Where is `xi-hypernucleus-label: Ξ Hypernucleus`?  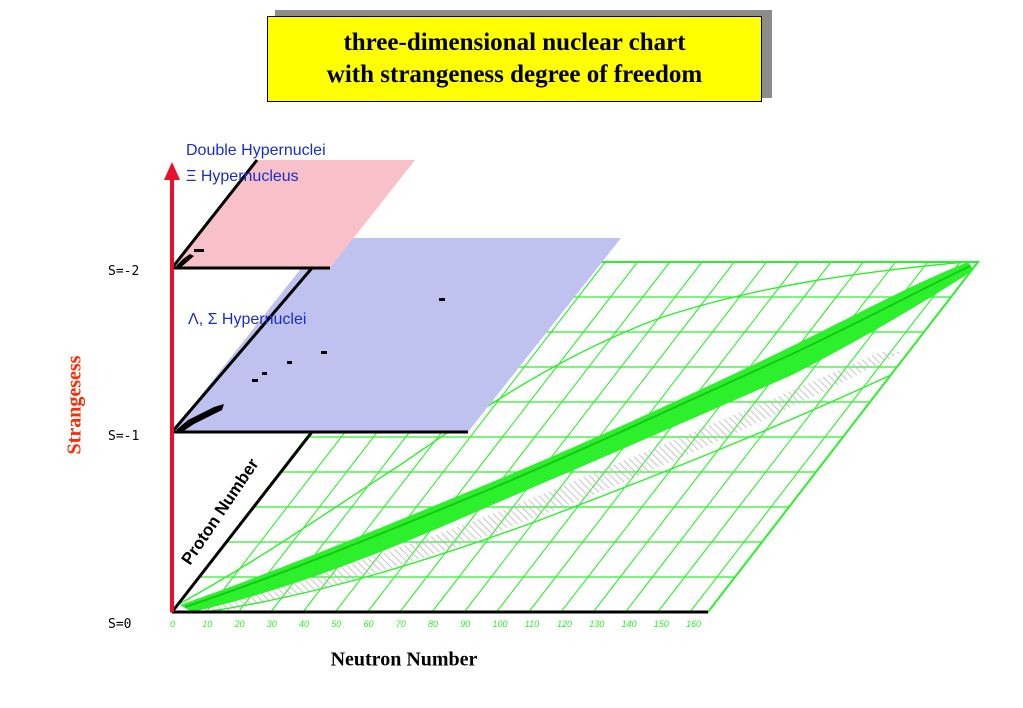
xi-hypernucleus-label: Ξ Hypernucleus is located at coordinates (242, 176).